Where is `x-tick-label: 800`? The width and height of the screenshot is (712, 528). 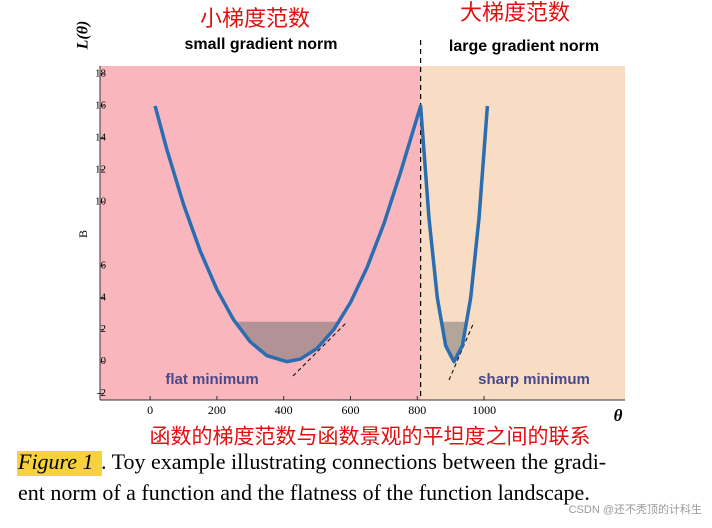
x-tick-label: 800 is located at coordinates (417, 410).